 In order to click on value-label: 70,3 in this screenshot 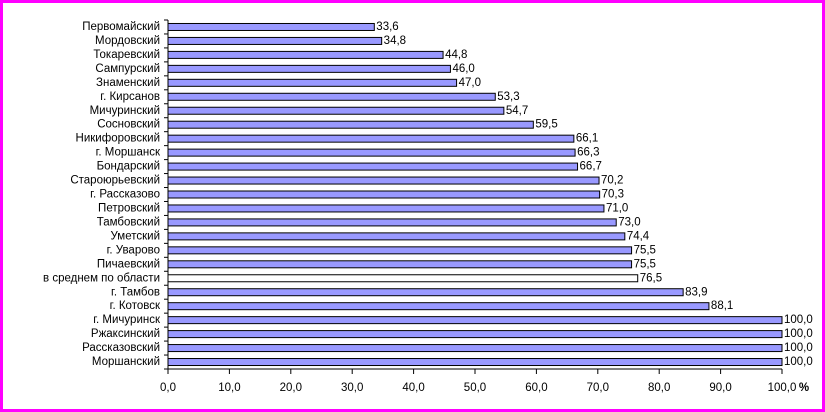, I will do `click(613, 195)`.